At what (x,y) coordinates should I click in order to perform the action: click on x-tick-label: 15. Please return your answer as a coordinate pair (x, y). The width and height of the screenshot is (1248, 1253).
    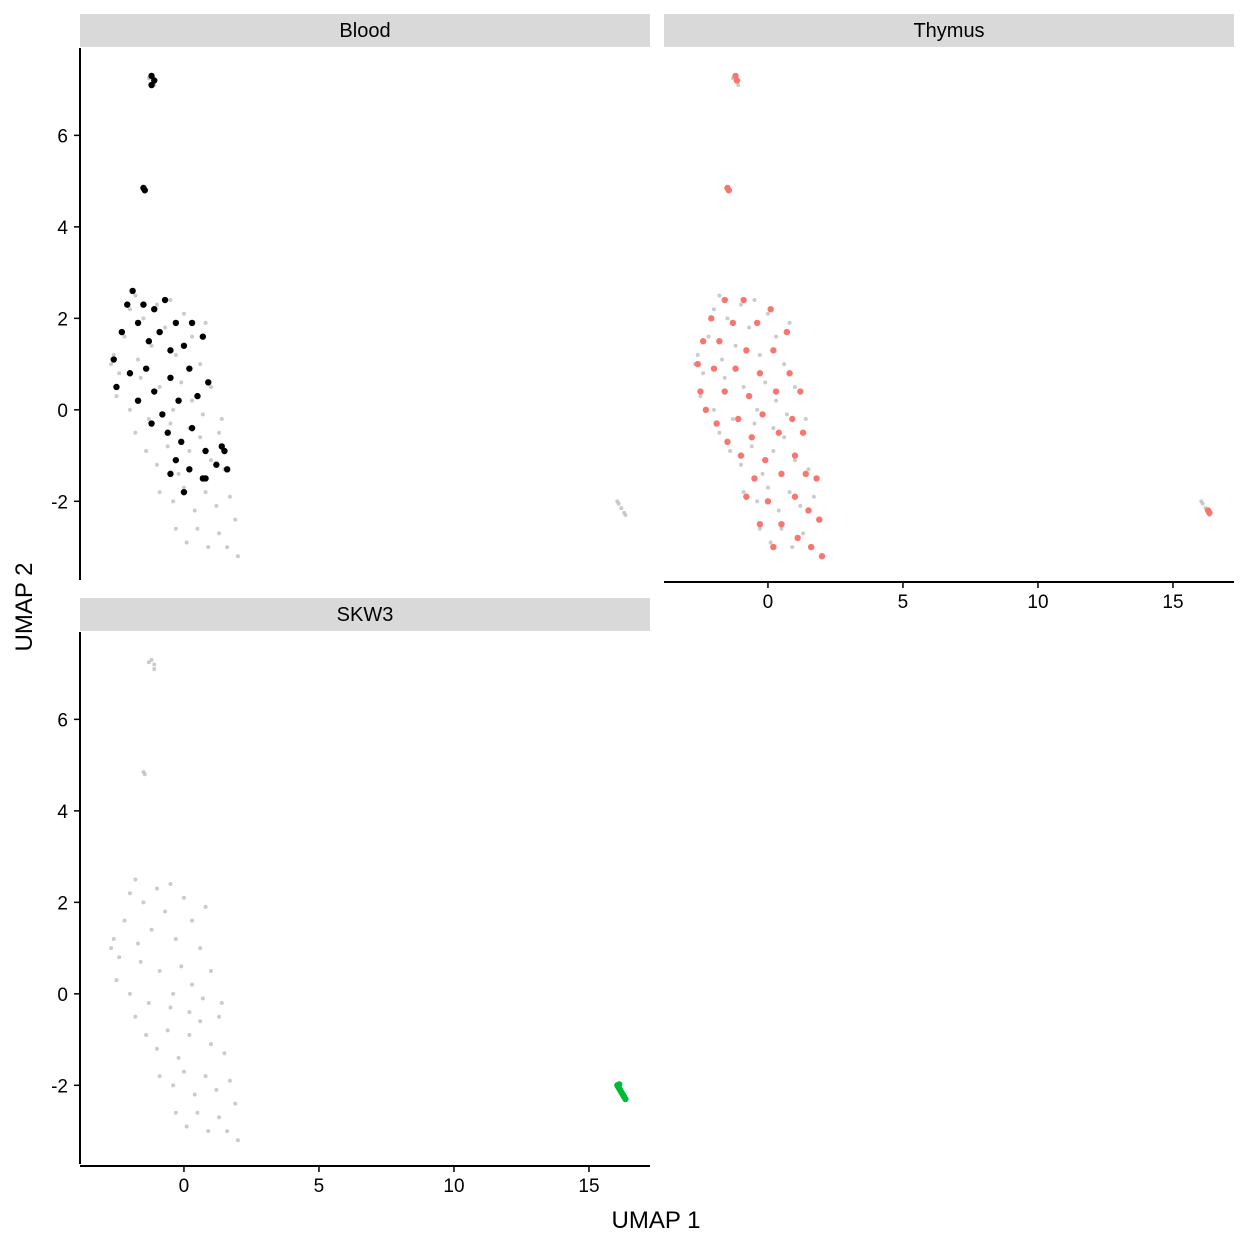
    Looking at the image, I should click on (1172, 602).